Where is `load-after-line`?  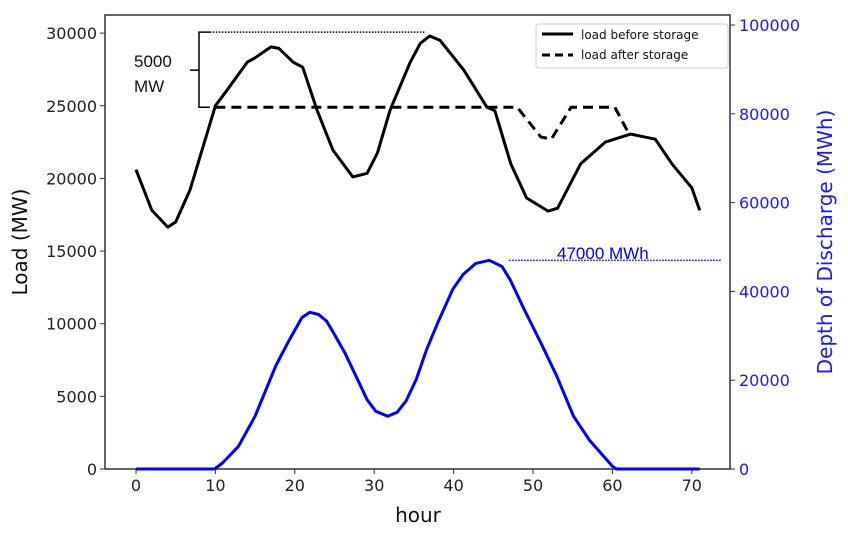 load-after-line is located at coordinates (422, 123).